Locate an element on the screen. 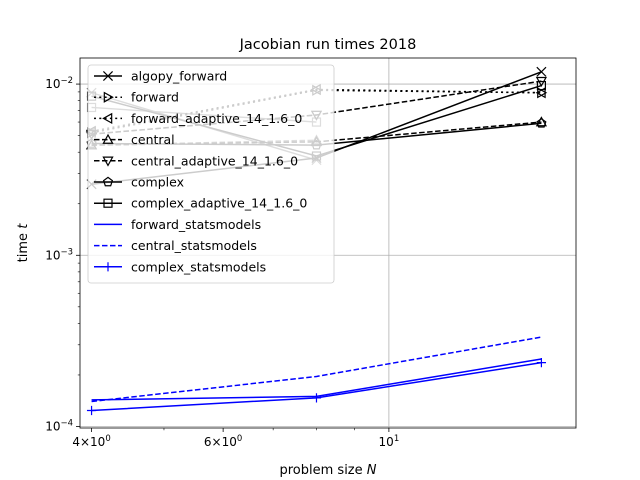 This screenshot has width=640, height=480. legend-entry: forward is located at coordinates (136, 97).